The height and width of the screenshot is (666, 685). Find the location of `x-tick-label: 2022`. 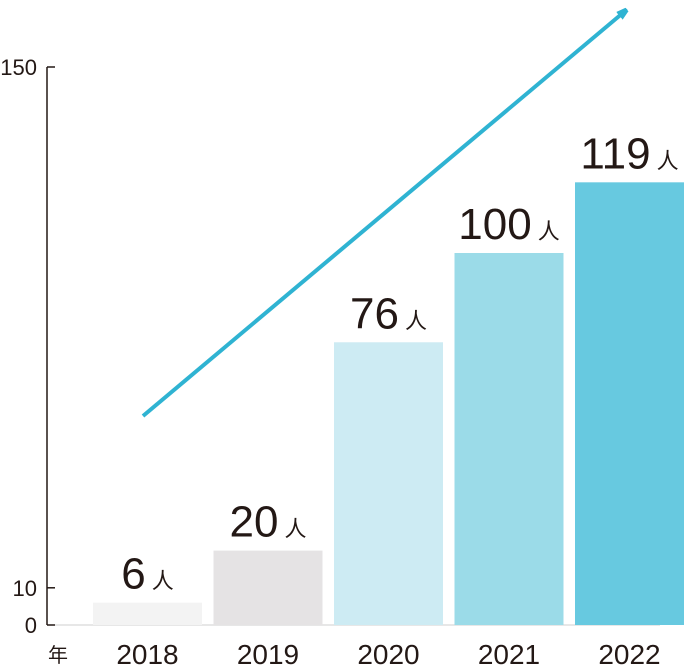

x-tick-label: 2022 is located at coordinates (629, 652).